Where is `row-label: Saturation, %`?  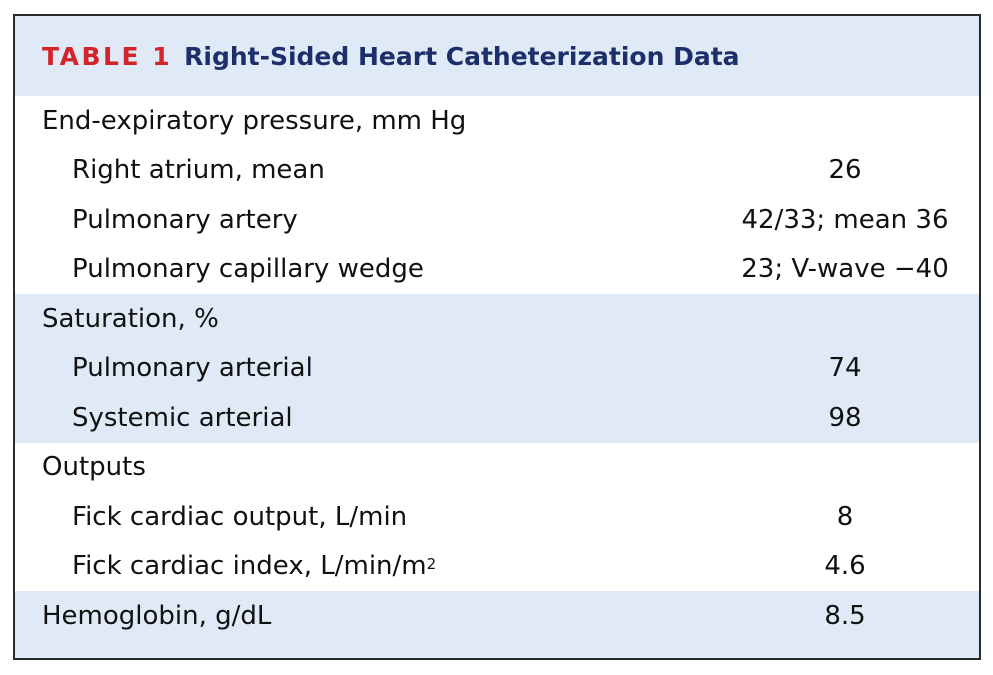 row-label: Saturation, % is located at coordinates (130, 318).